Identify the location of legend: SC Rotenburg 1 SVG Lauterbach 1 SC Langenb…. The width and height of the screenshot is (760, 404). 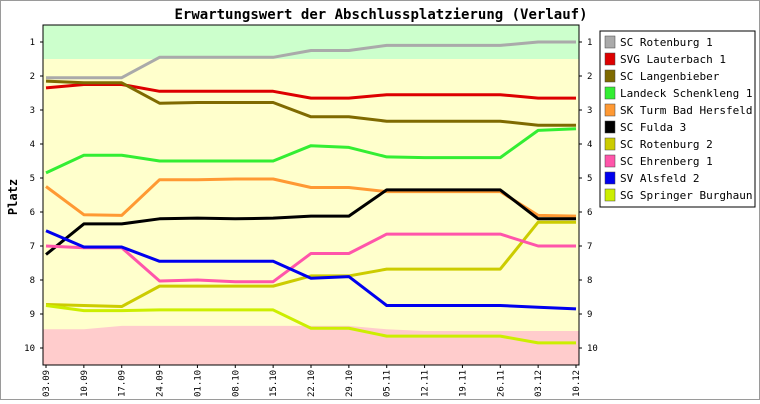
(679, 119).